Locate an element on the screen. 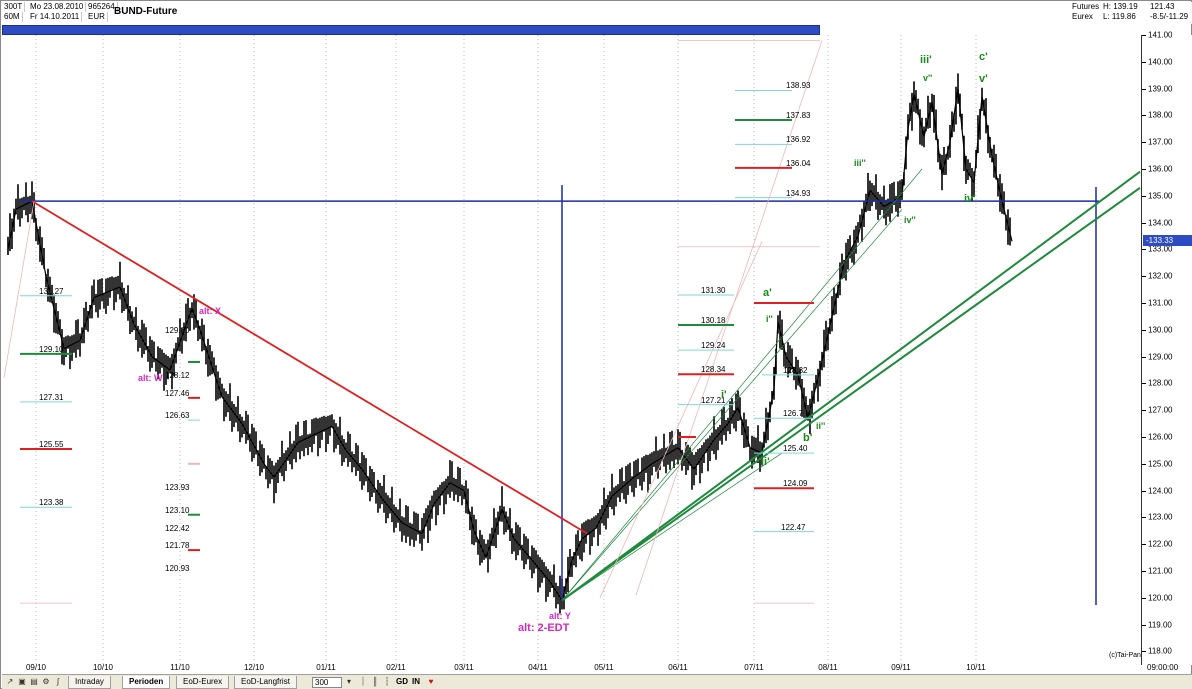 The image size is (1192, 689). wave-label-alt-x: alt: X is located at coordinates (210, 310).